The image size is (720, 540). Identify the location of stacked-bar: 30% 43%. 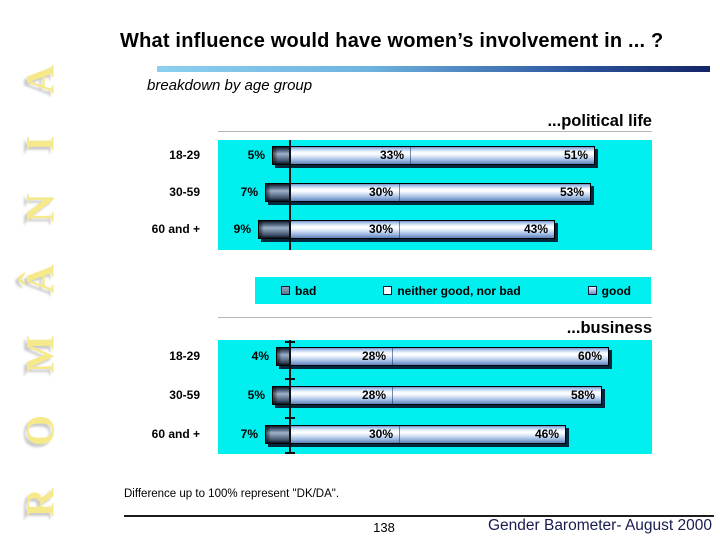
(406, 229).